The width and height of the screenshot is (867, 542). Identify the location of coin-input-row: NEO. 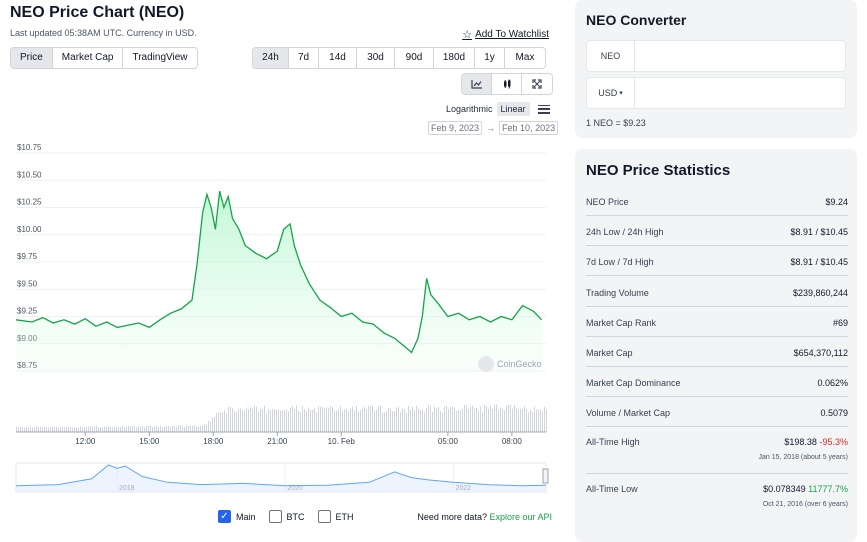
(716, 56).